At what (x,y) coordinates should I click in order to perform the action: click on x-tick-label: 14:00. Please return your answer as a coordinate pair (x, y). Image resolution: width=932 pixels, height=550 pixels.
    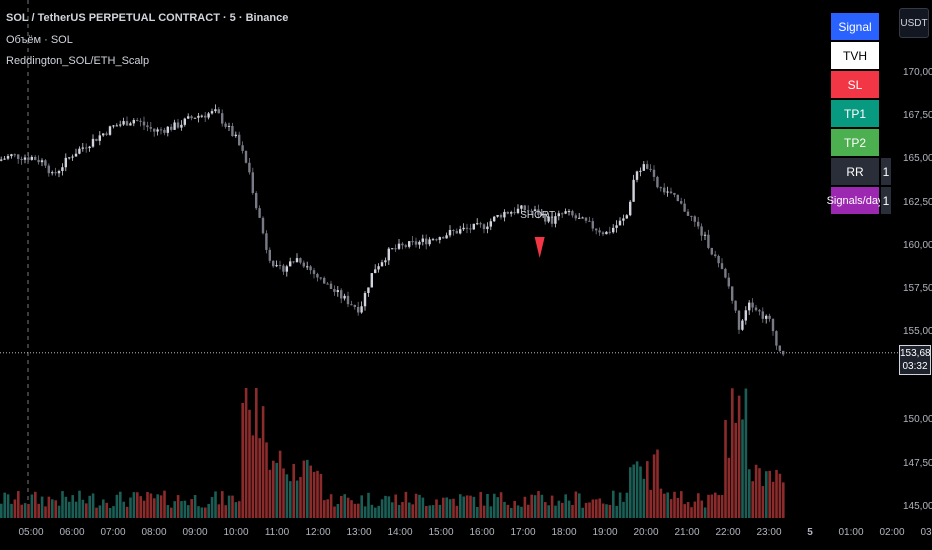
    Looking at the image, I should click on (399, 532).